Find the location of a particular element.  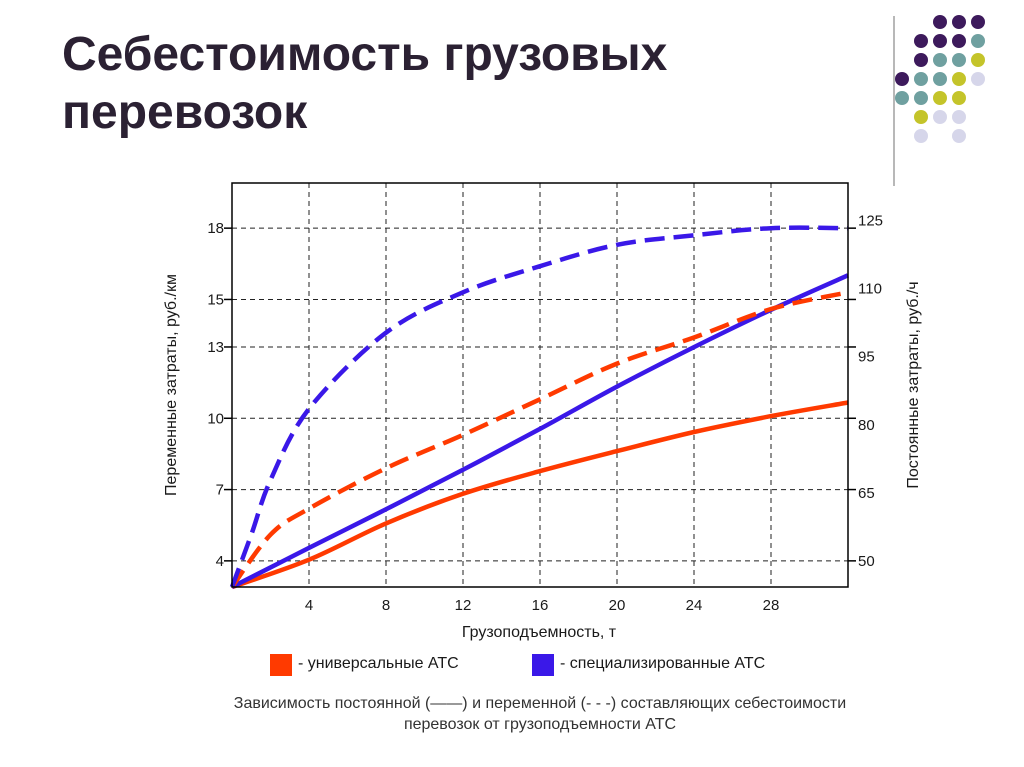

slide-title-line-1: Себестоимость грузовых is located at coordinates (365, 54).